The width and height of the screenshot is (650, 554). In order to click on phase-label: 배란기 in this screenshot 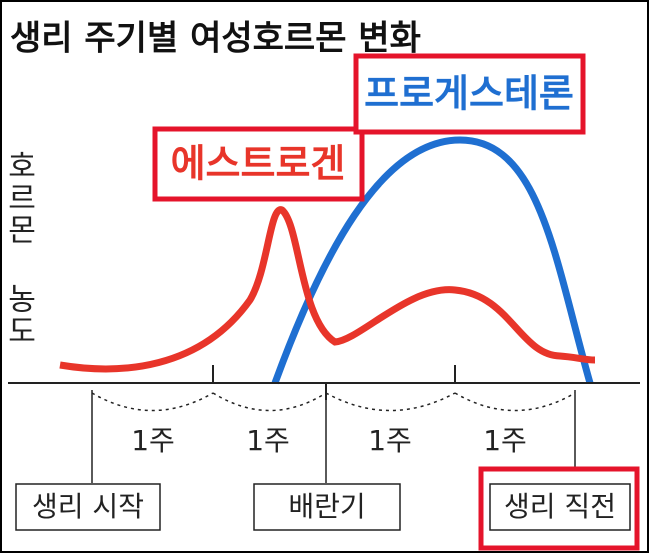, I will do `click(326, 506)`.